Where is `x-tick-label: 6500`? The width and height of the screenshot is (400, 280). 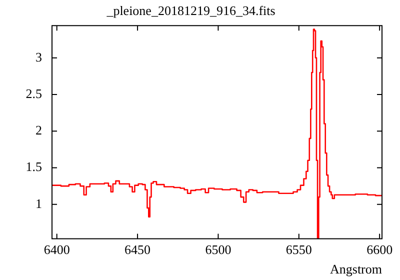
x-tick-label: 6500 is located at coordinates (218, 250).